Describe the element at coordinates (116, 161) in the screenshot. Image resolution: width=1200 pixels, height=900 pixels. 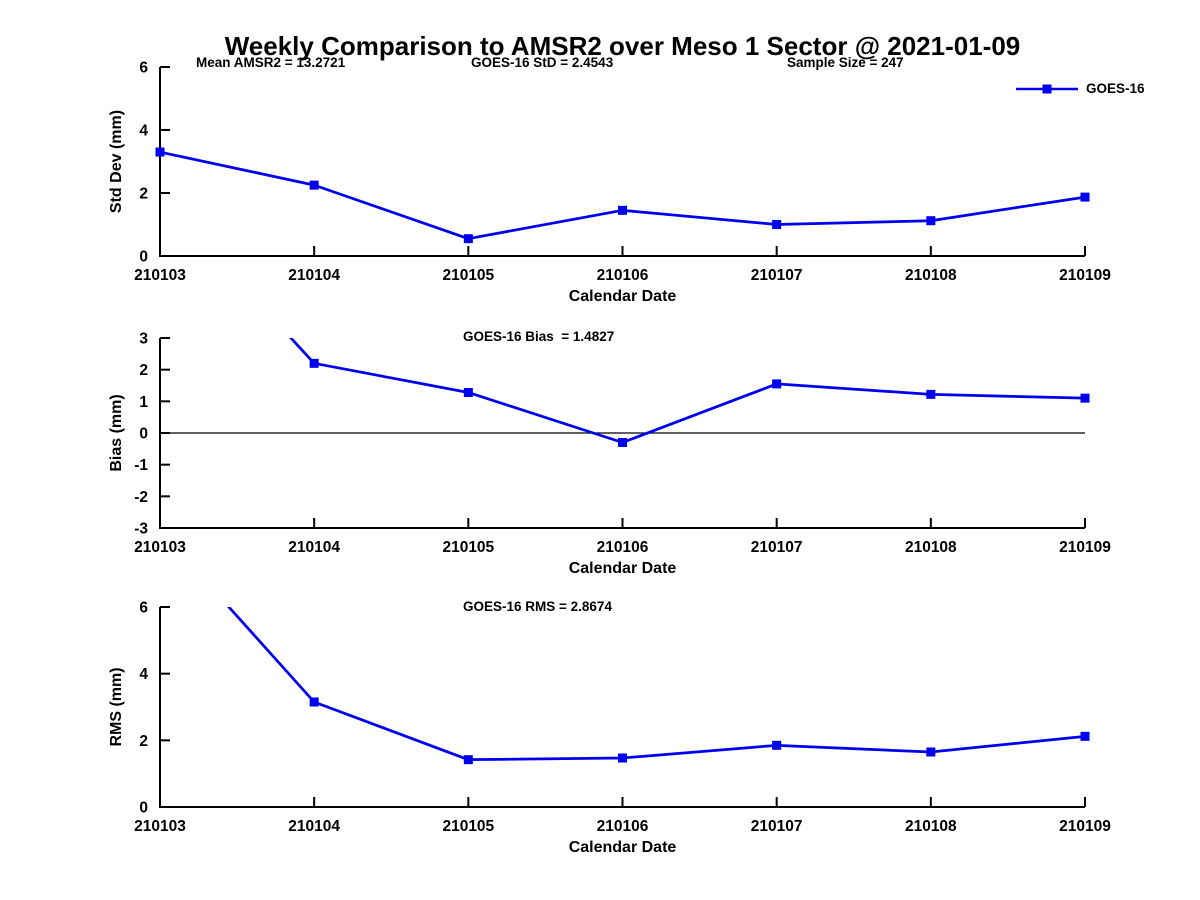
I see `y-axis-label: Std Dev (mm)` at that location.